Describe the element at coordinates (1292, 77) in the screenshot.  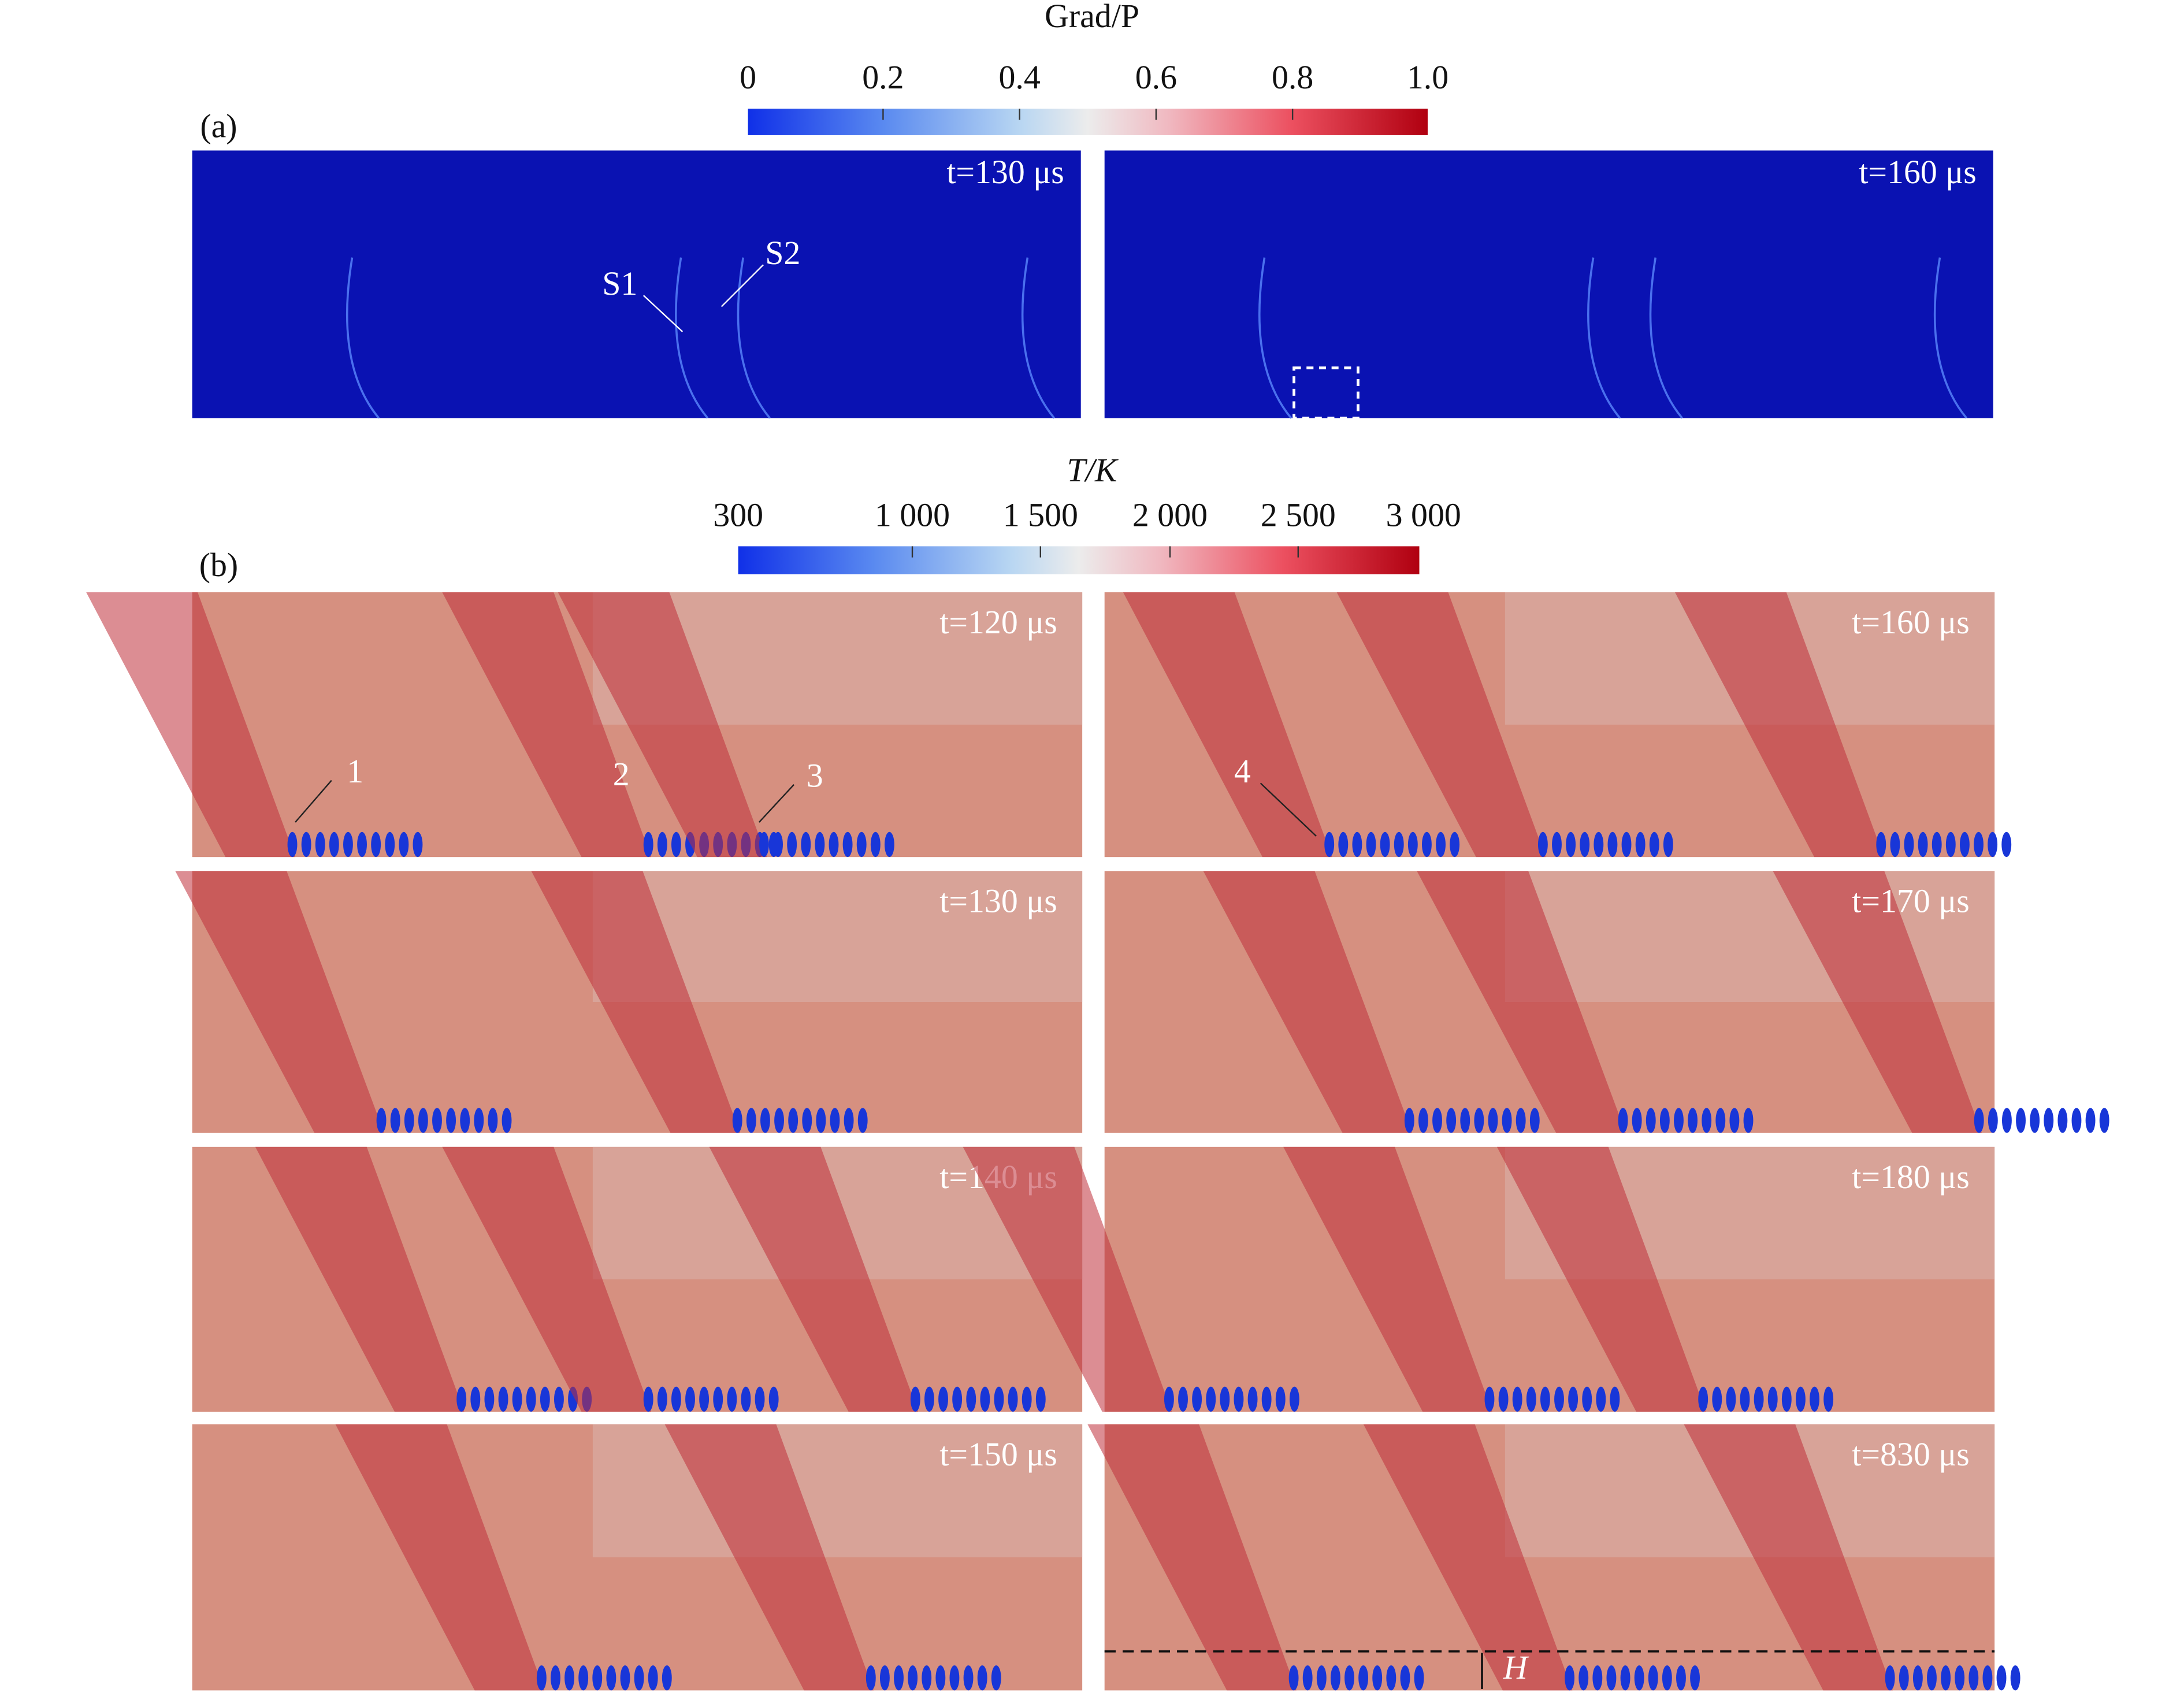
I see `colorbar-tick-label: 0.8` at that location.